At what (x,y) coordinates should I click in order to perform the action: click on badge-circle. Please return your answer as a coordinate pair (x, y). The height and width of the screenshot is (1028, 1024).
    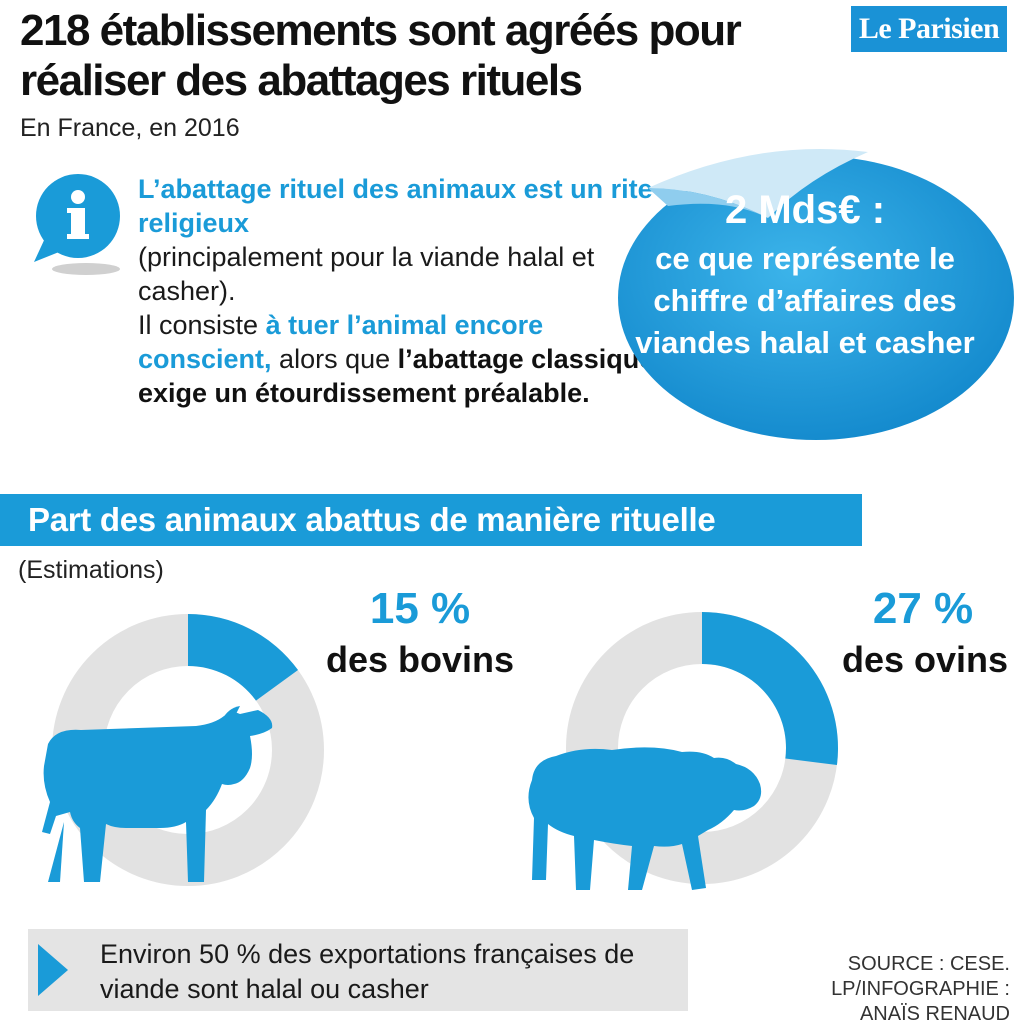
    Looking at the image, I should click on (816, 294).